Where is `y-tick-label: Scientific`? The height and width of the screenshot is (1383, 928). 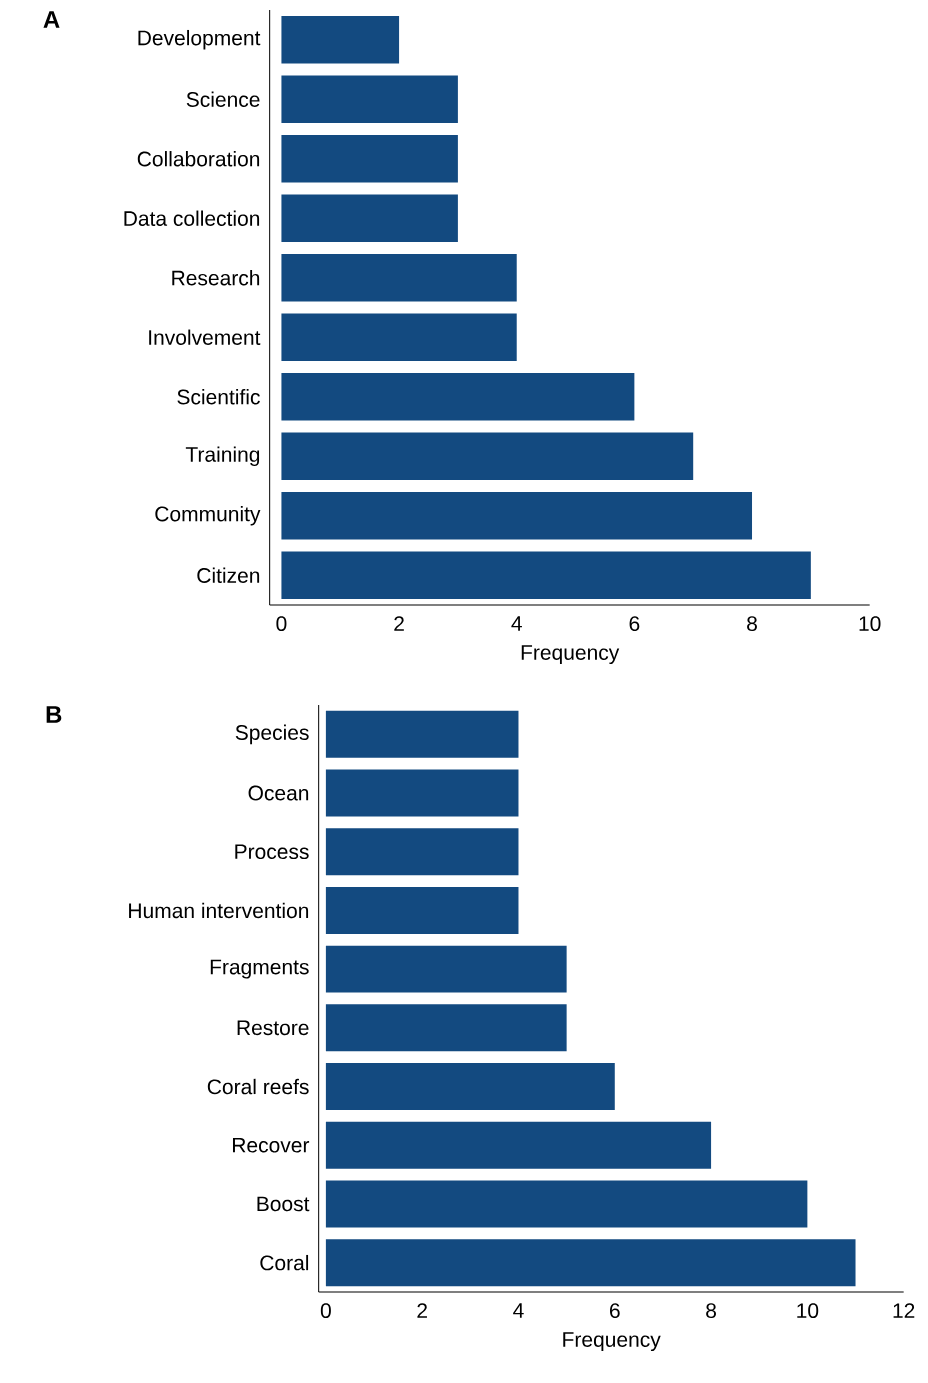 y-tick-label: Scientific is located at coordinates (219, 397).